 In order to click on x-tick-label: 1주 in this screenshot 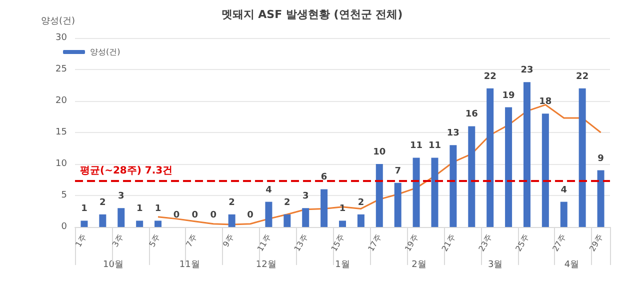, I will do `click(81, 240)`.